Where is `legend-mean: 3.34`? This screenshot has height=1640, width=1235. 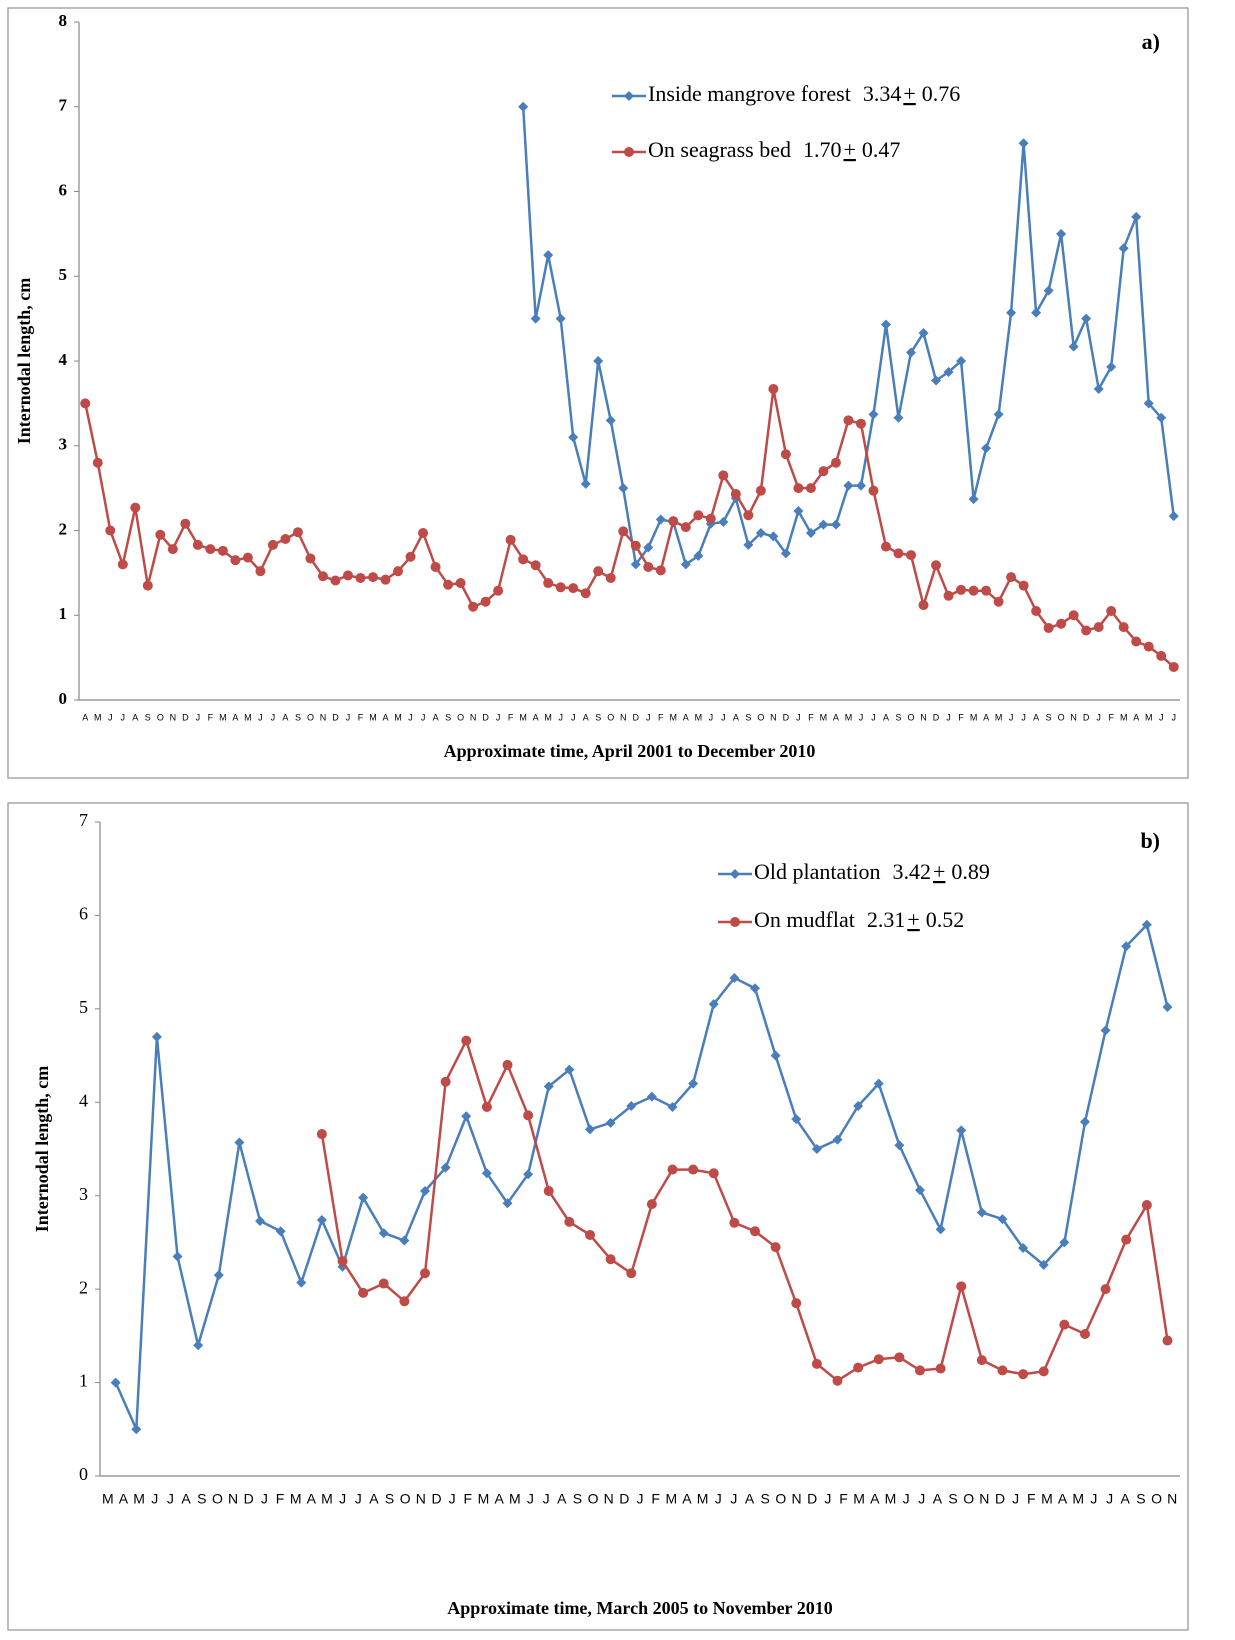 legend-mean: 3.34 is located at coordinates (882, 93).